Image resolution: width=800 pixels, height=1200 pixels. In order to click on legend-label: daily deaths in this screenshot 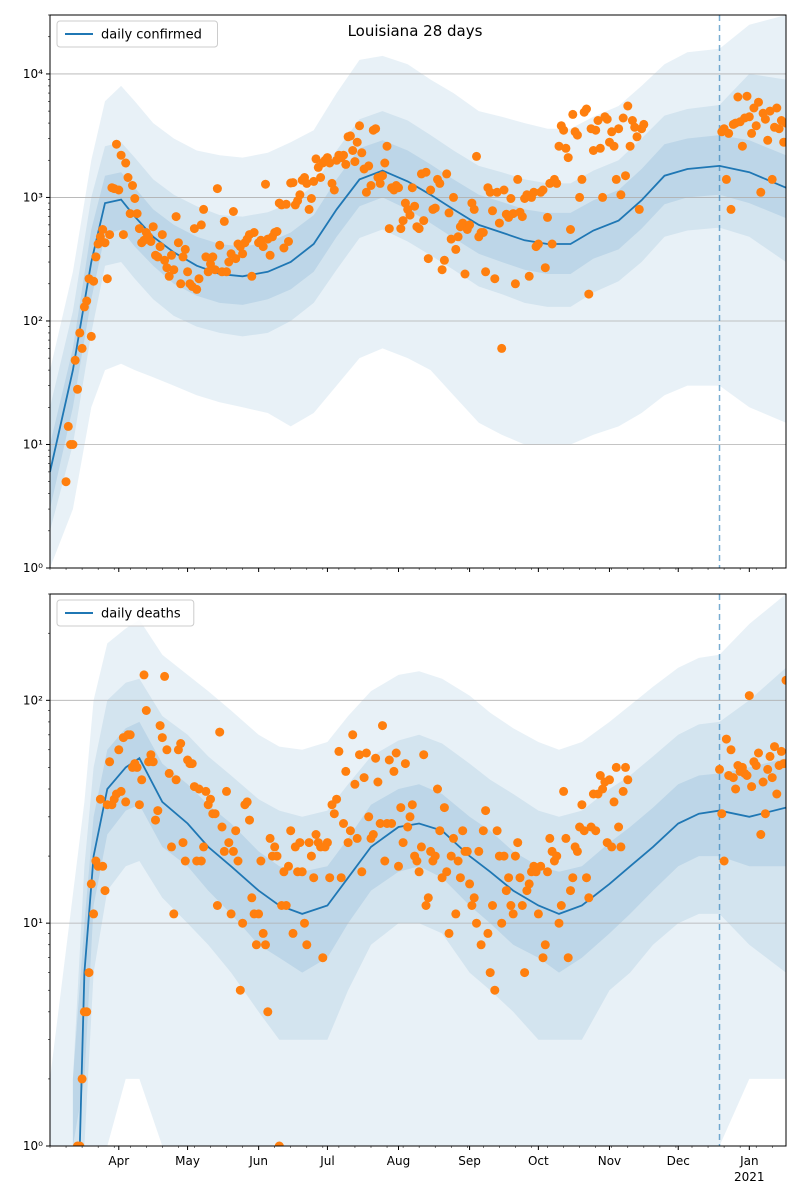, I will do `click(141, 614)`.